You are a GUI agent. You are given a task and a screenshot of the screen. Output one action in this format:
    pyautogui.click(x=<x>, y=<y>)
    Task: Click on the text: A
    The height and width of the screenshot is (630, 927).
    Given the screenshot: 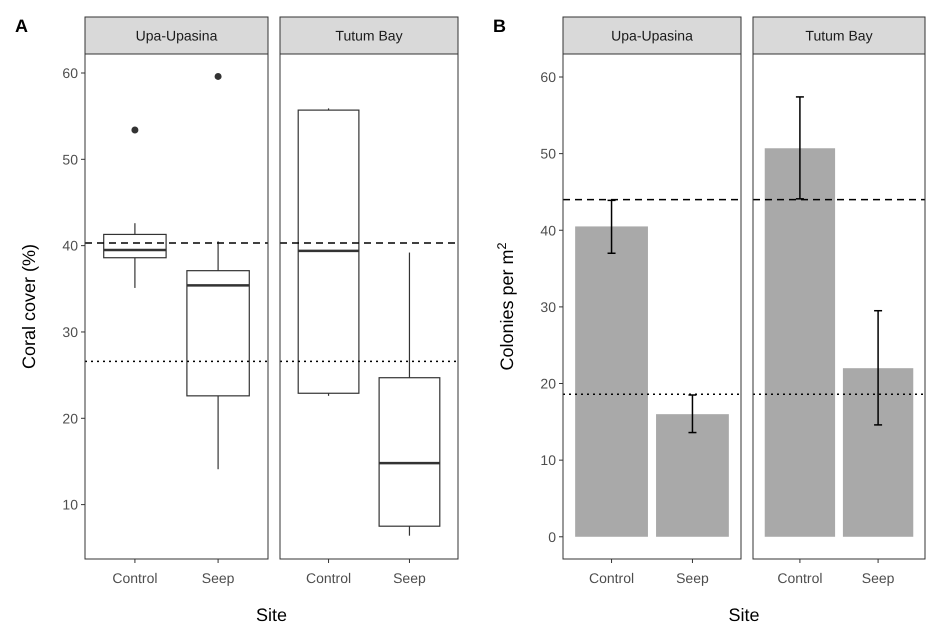 What is the action you would take?
    pyautogui.click(x=21, y=26)
    